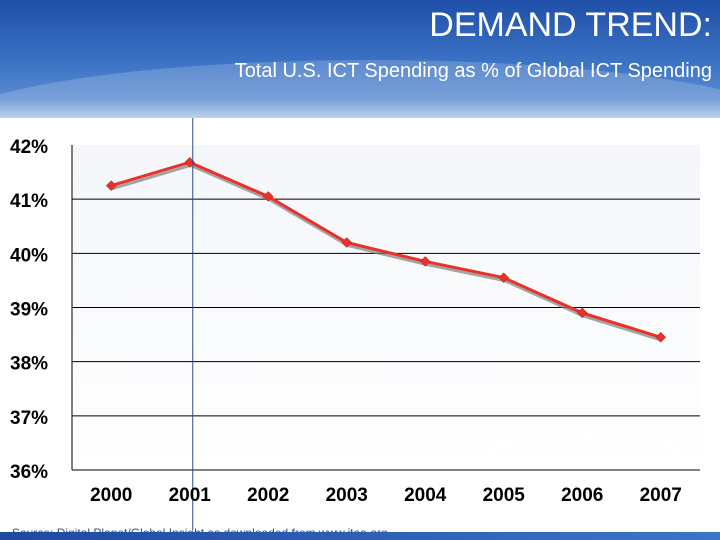 The image size is (720, 540). I want to click on y-tick-label: 40%, so click(29, 255).